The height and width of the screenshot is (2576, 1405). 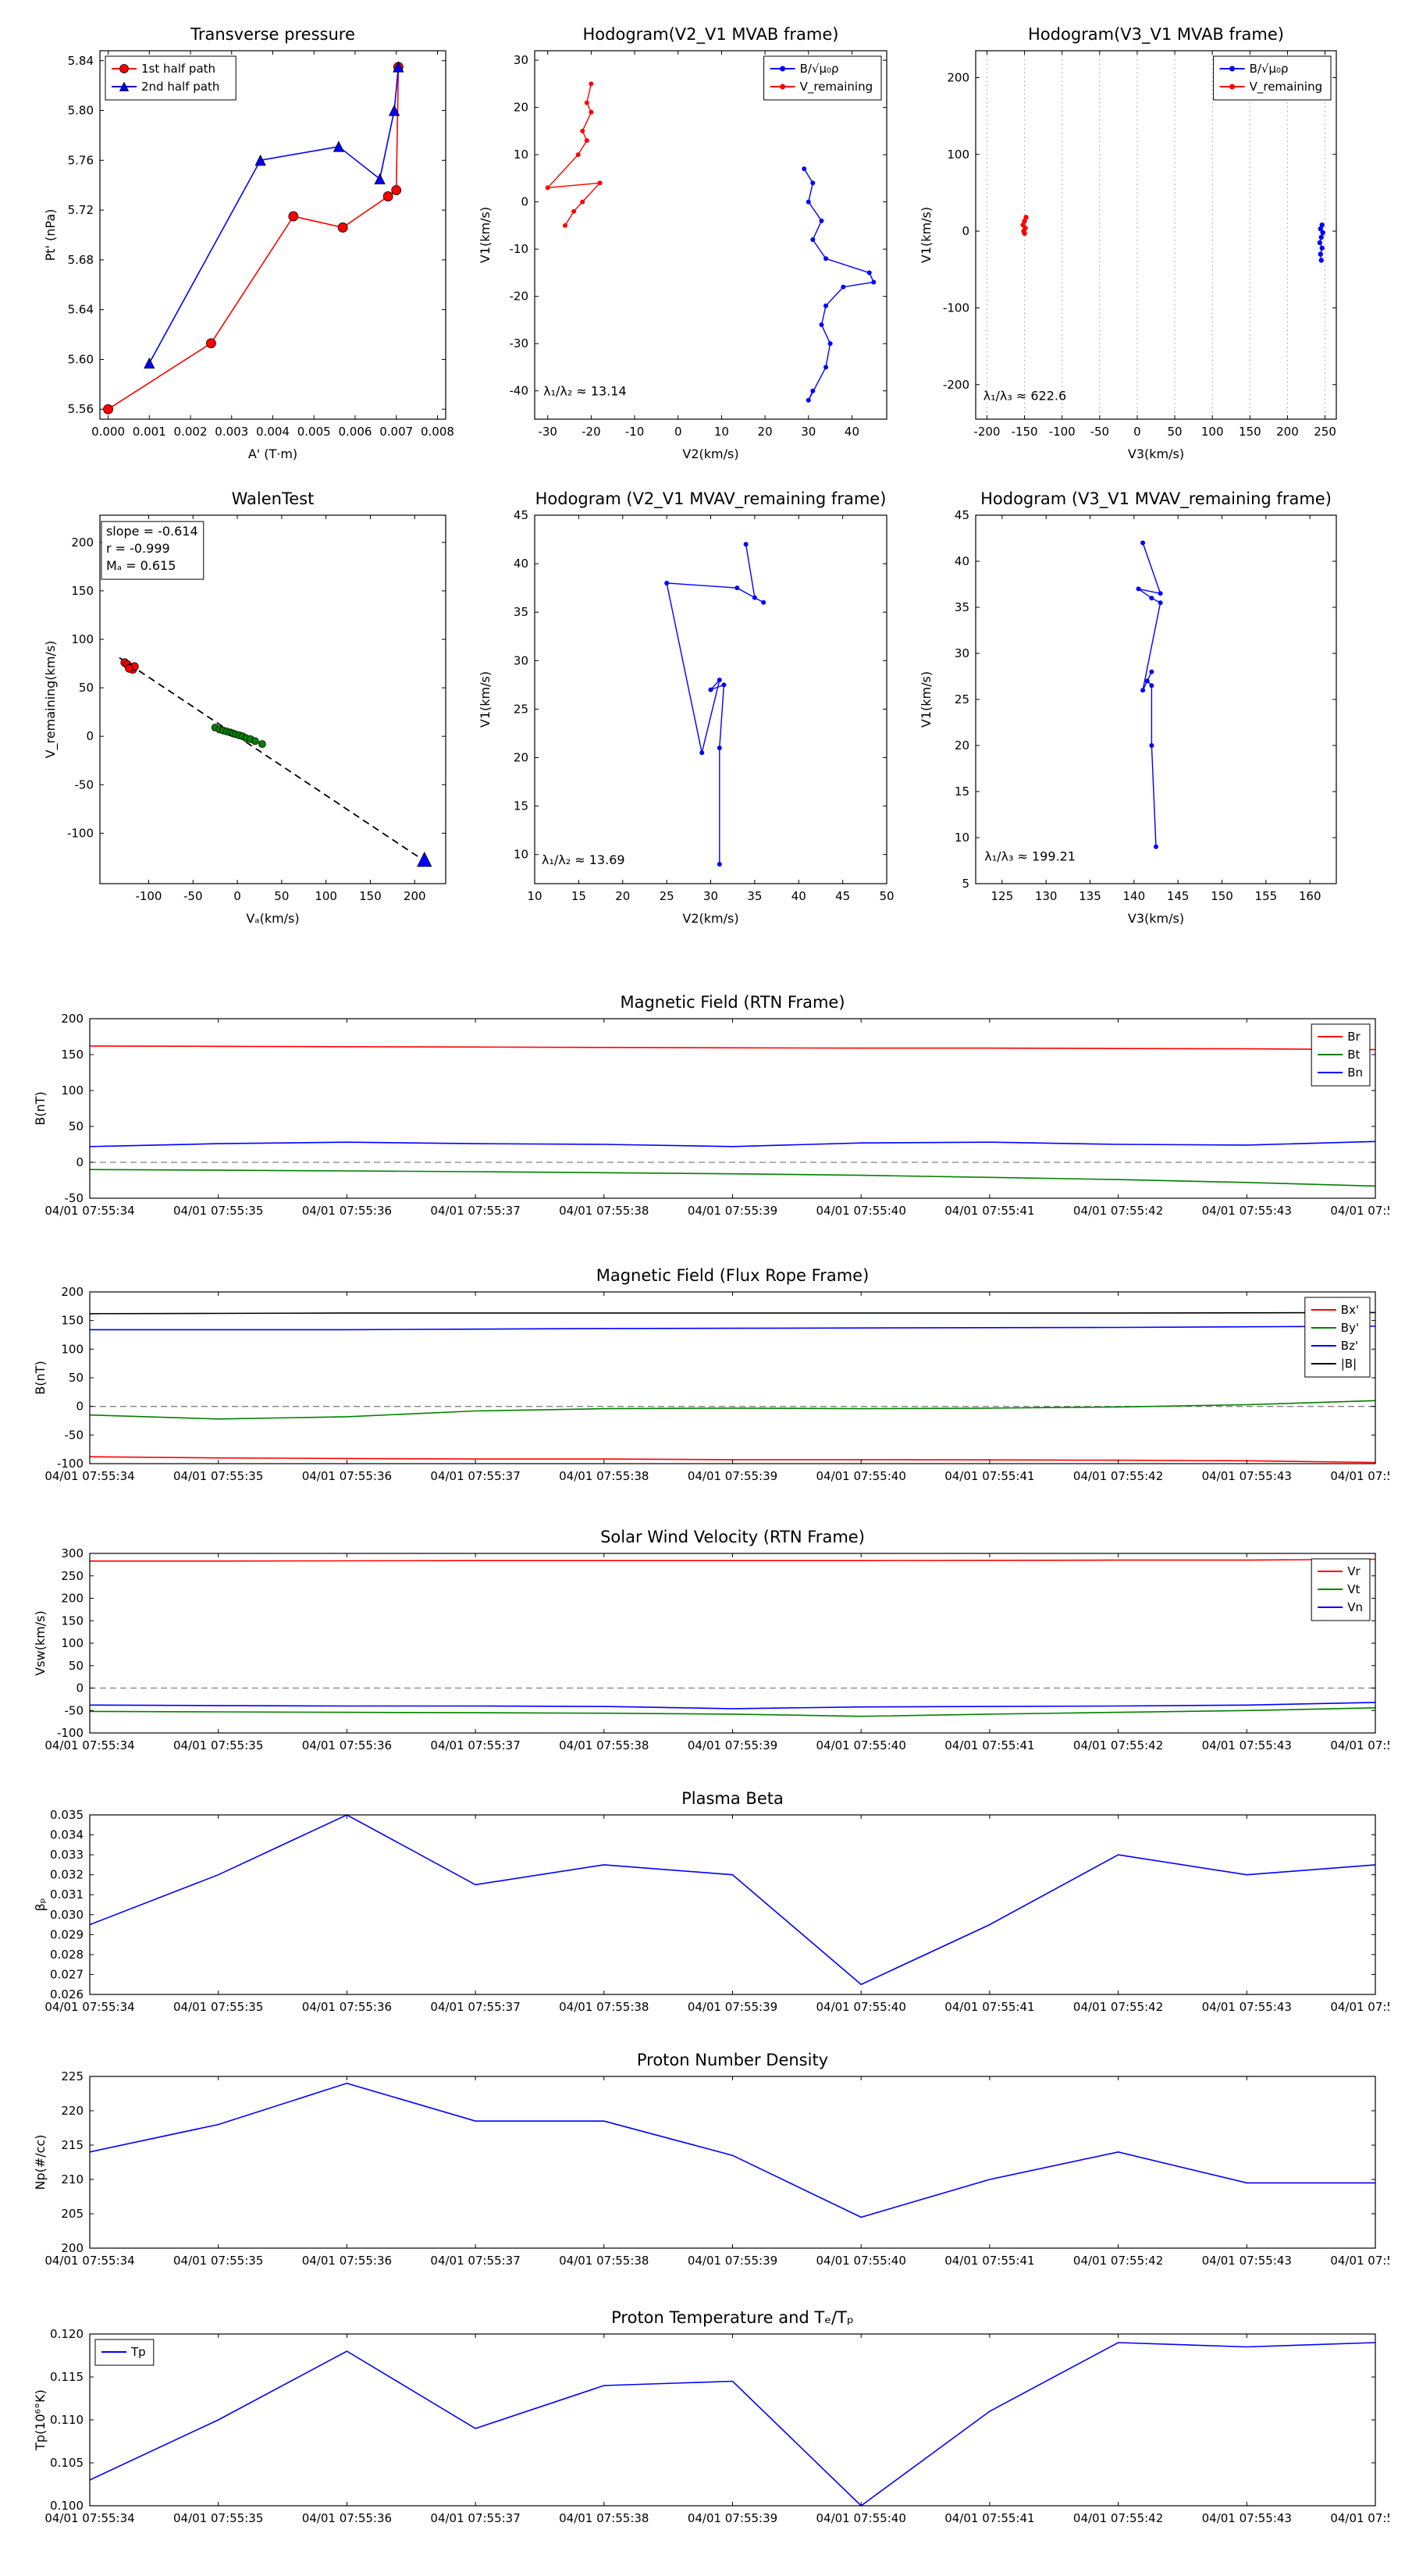 I want to click on x-tick-label: 140, so click(x=1135, y=896).